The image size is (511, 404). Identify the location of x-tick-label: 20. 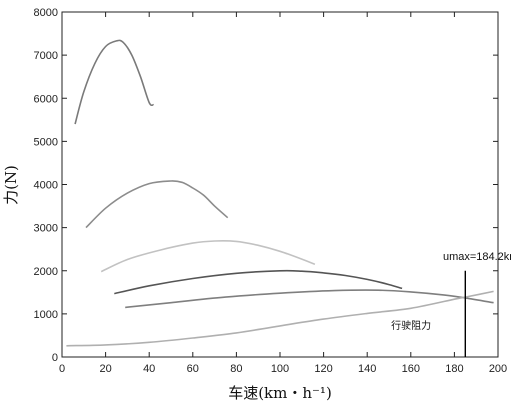
(105, 369).